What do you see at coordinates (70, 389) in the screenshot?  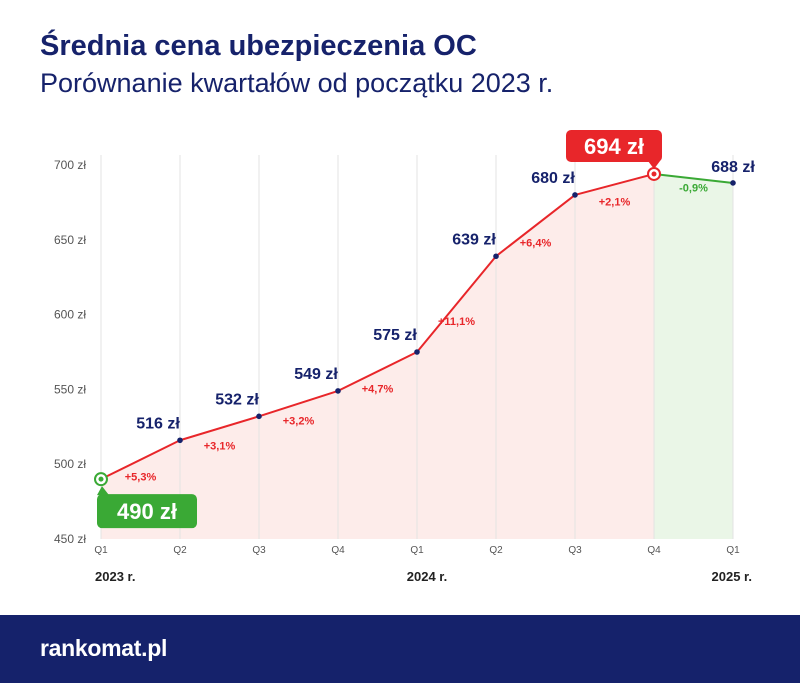 I see `y-tick-label: 550 zł` at bounding box center [70, 389].